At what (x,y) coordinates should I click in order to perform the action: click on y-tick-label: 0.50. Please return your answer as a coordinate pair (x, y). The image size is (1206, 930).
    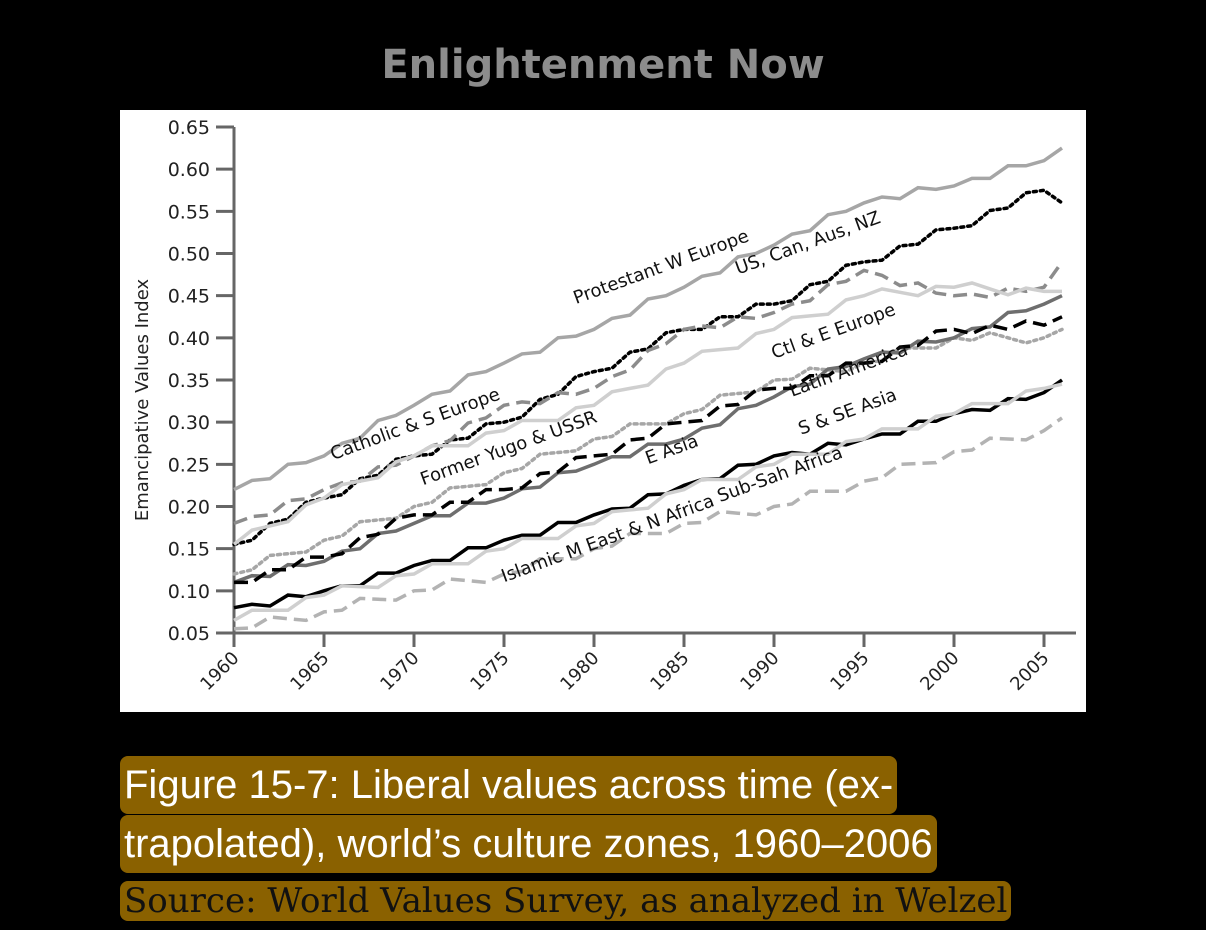
    Looking at the image, I should click on (189, 255).